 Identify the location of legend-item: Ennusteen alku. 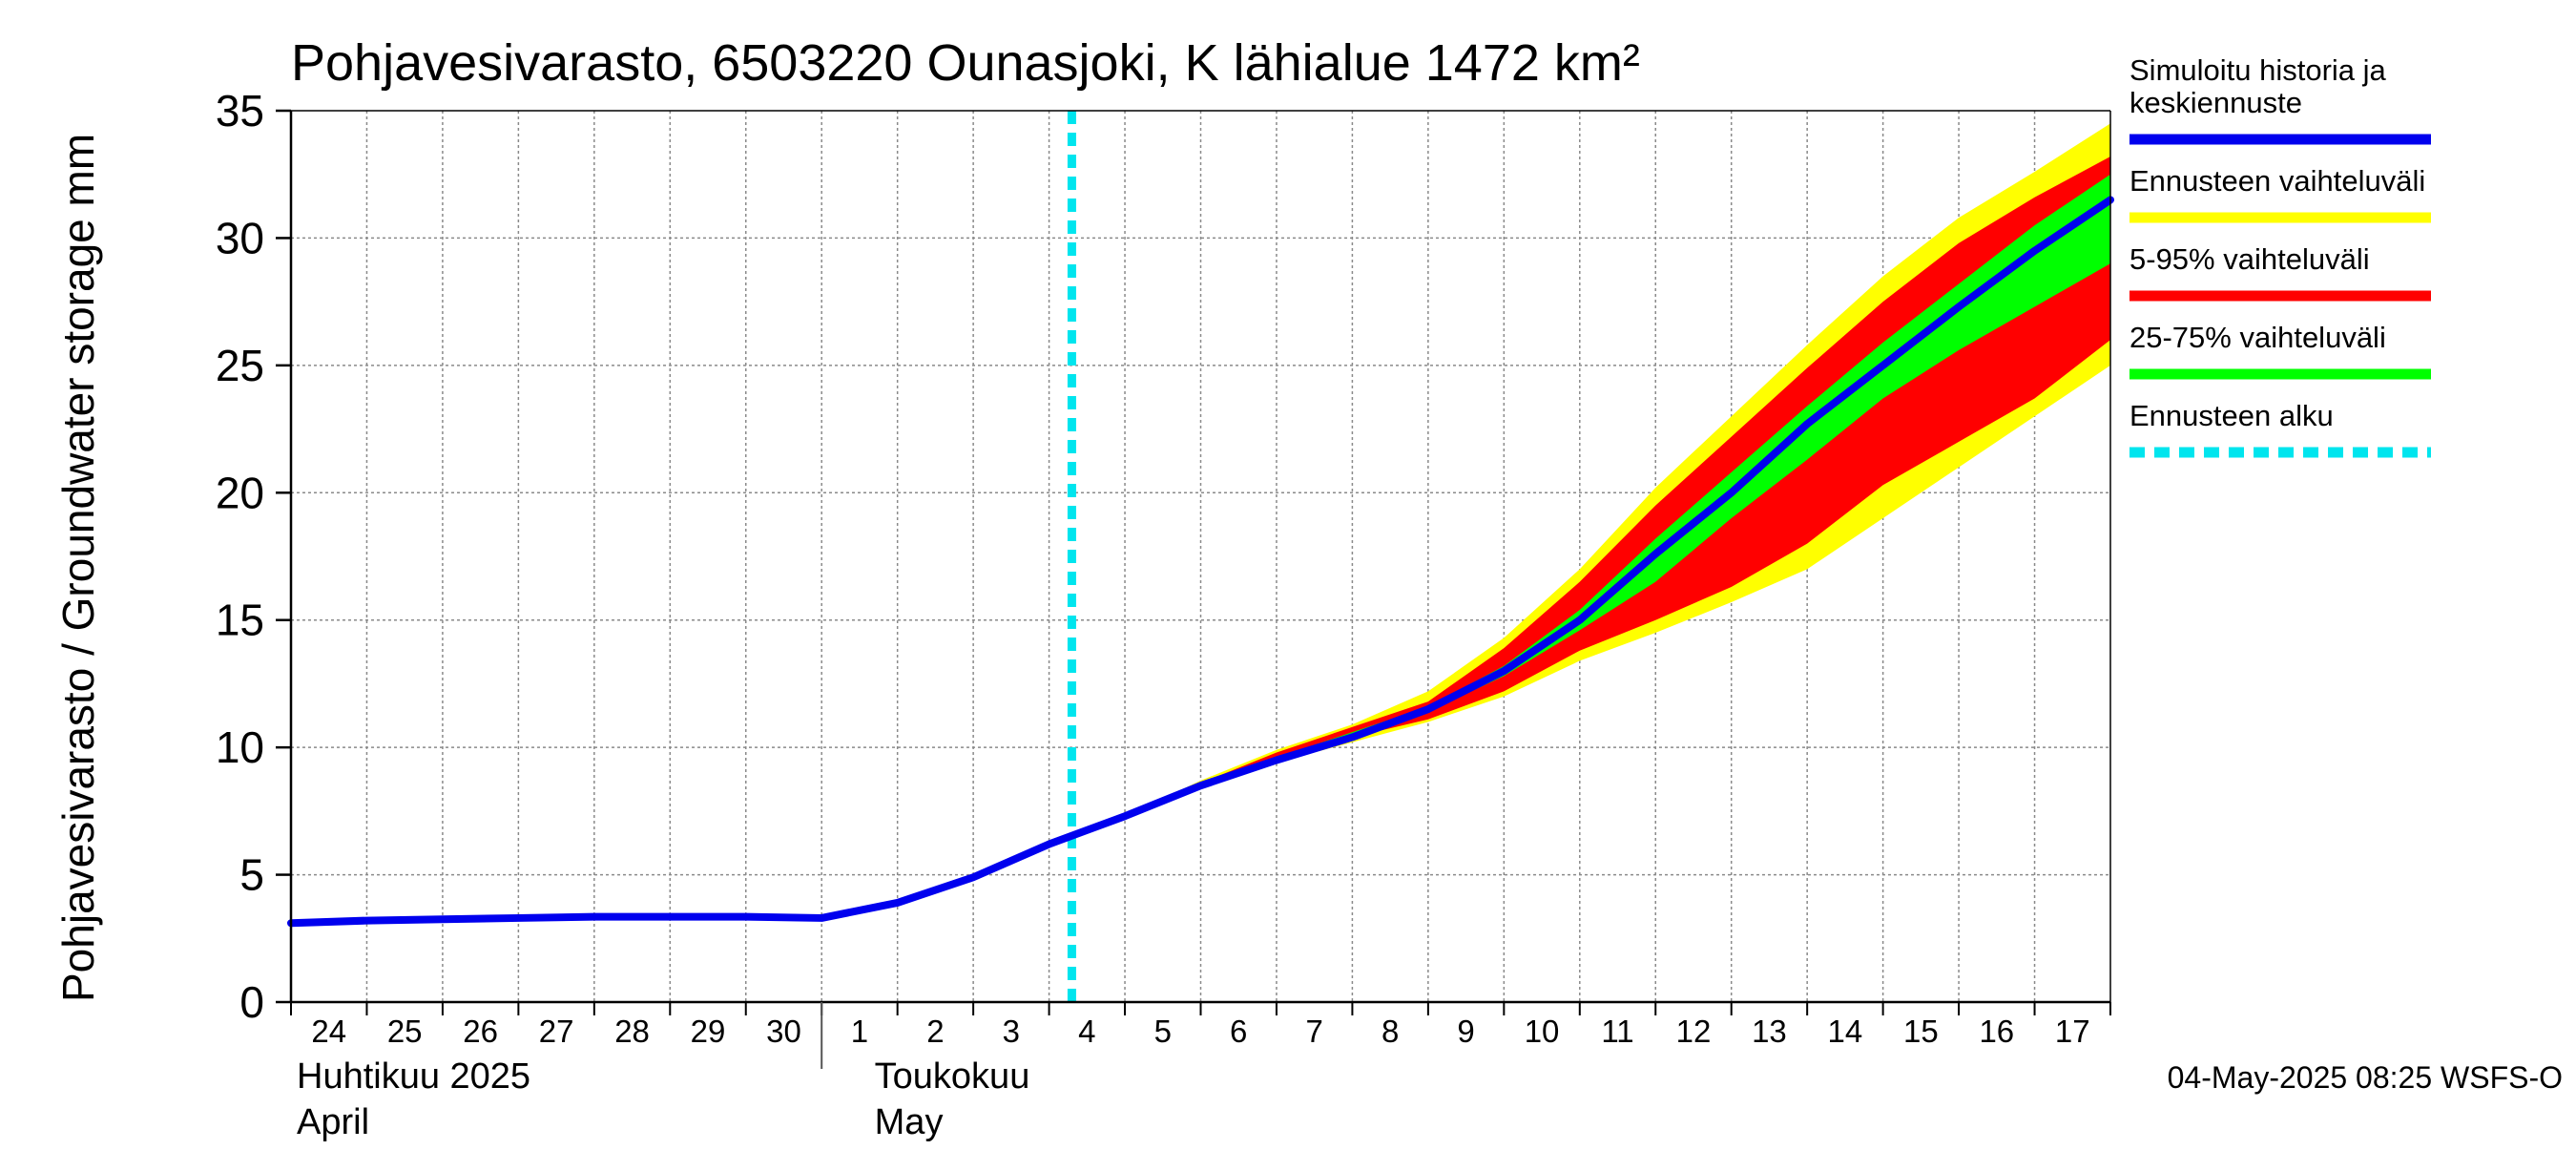
(2280, 428).